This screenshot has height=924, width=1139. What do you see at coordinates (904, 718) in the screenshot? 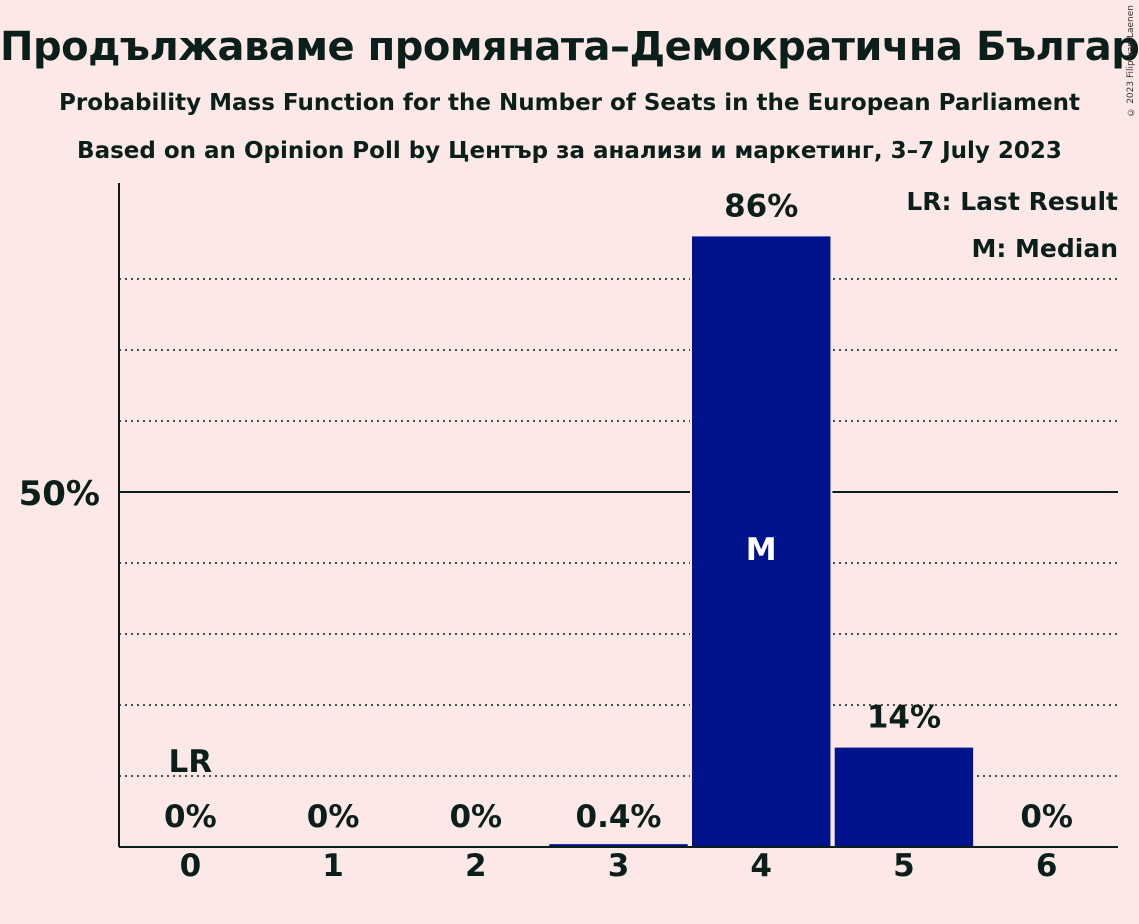
I see `data-label: 14%` at bounding box center [904, 718].